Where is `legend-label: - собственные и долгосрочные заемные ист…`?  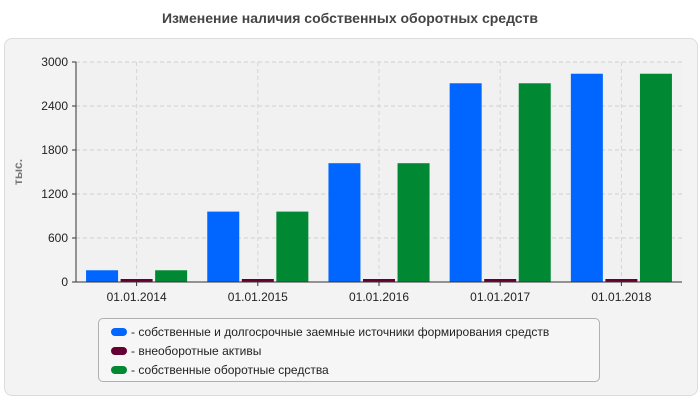
legend-label: - собственные и долгосрочные заемные ист… is located at coordinates (340, 332).